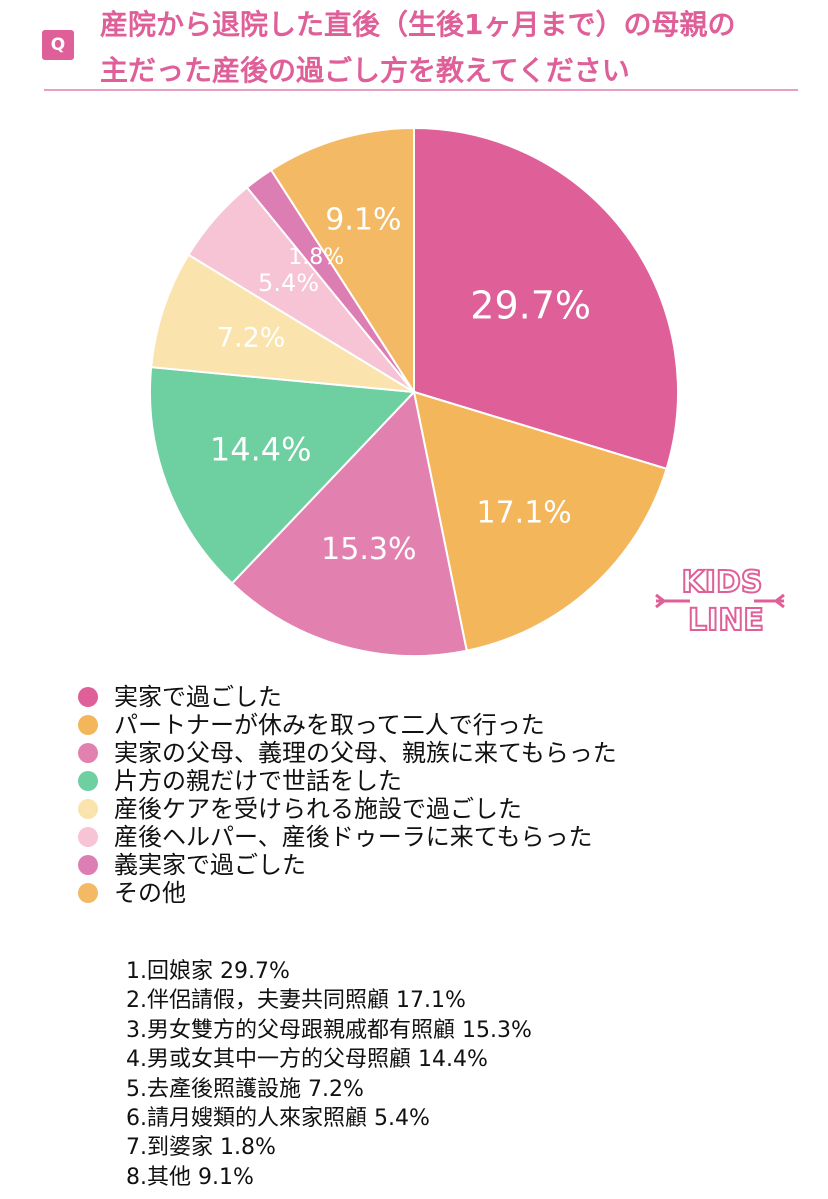  What do you see at coordinates (210, 865) in the screenshot?
I see `legend-label: 義実家で過ごした` at bounding box center [210, 865].